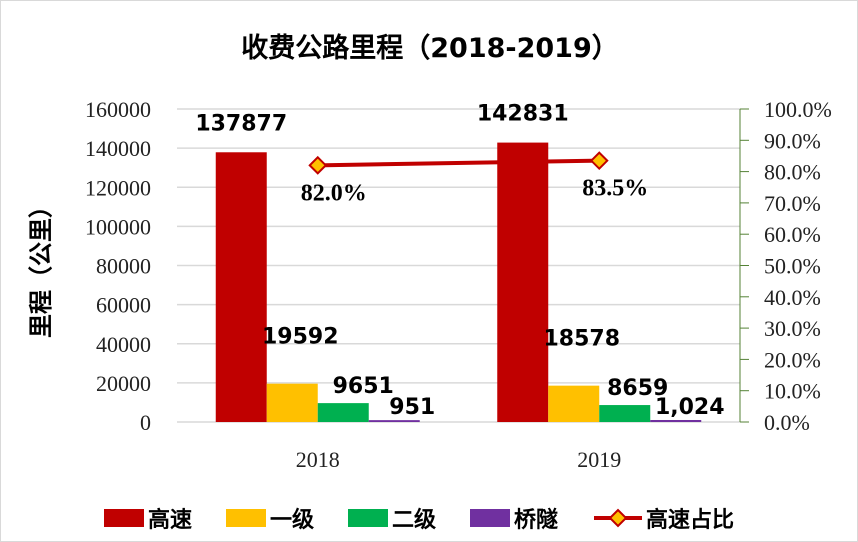  What do you see at coordinates (368, 518) in the screenshot?
I see `legend-swatch-二级` at bounding box center [368, 518].